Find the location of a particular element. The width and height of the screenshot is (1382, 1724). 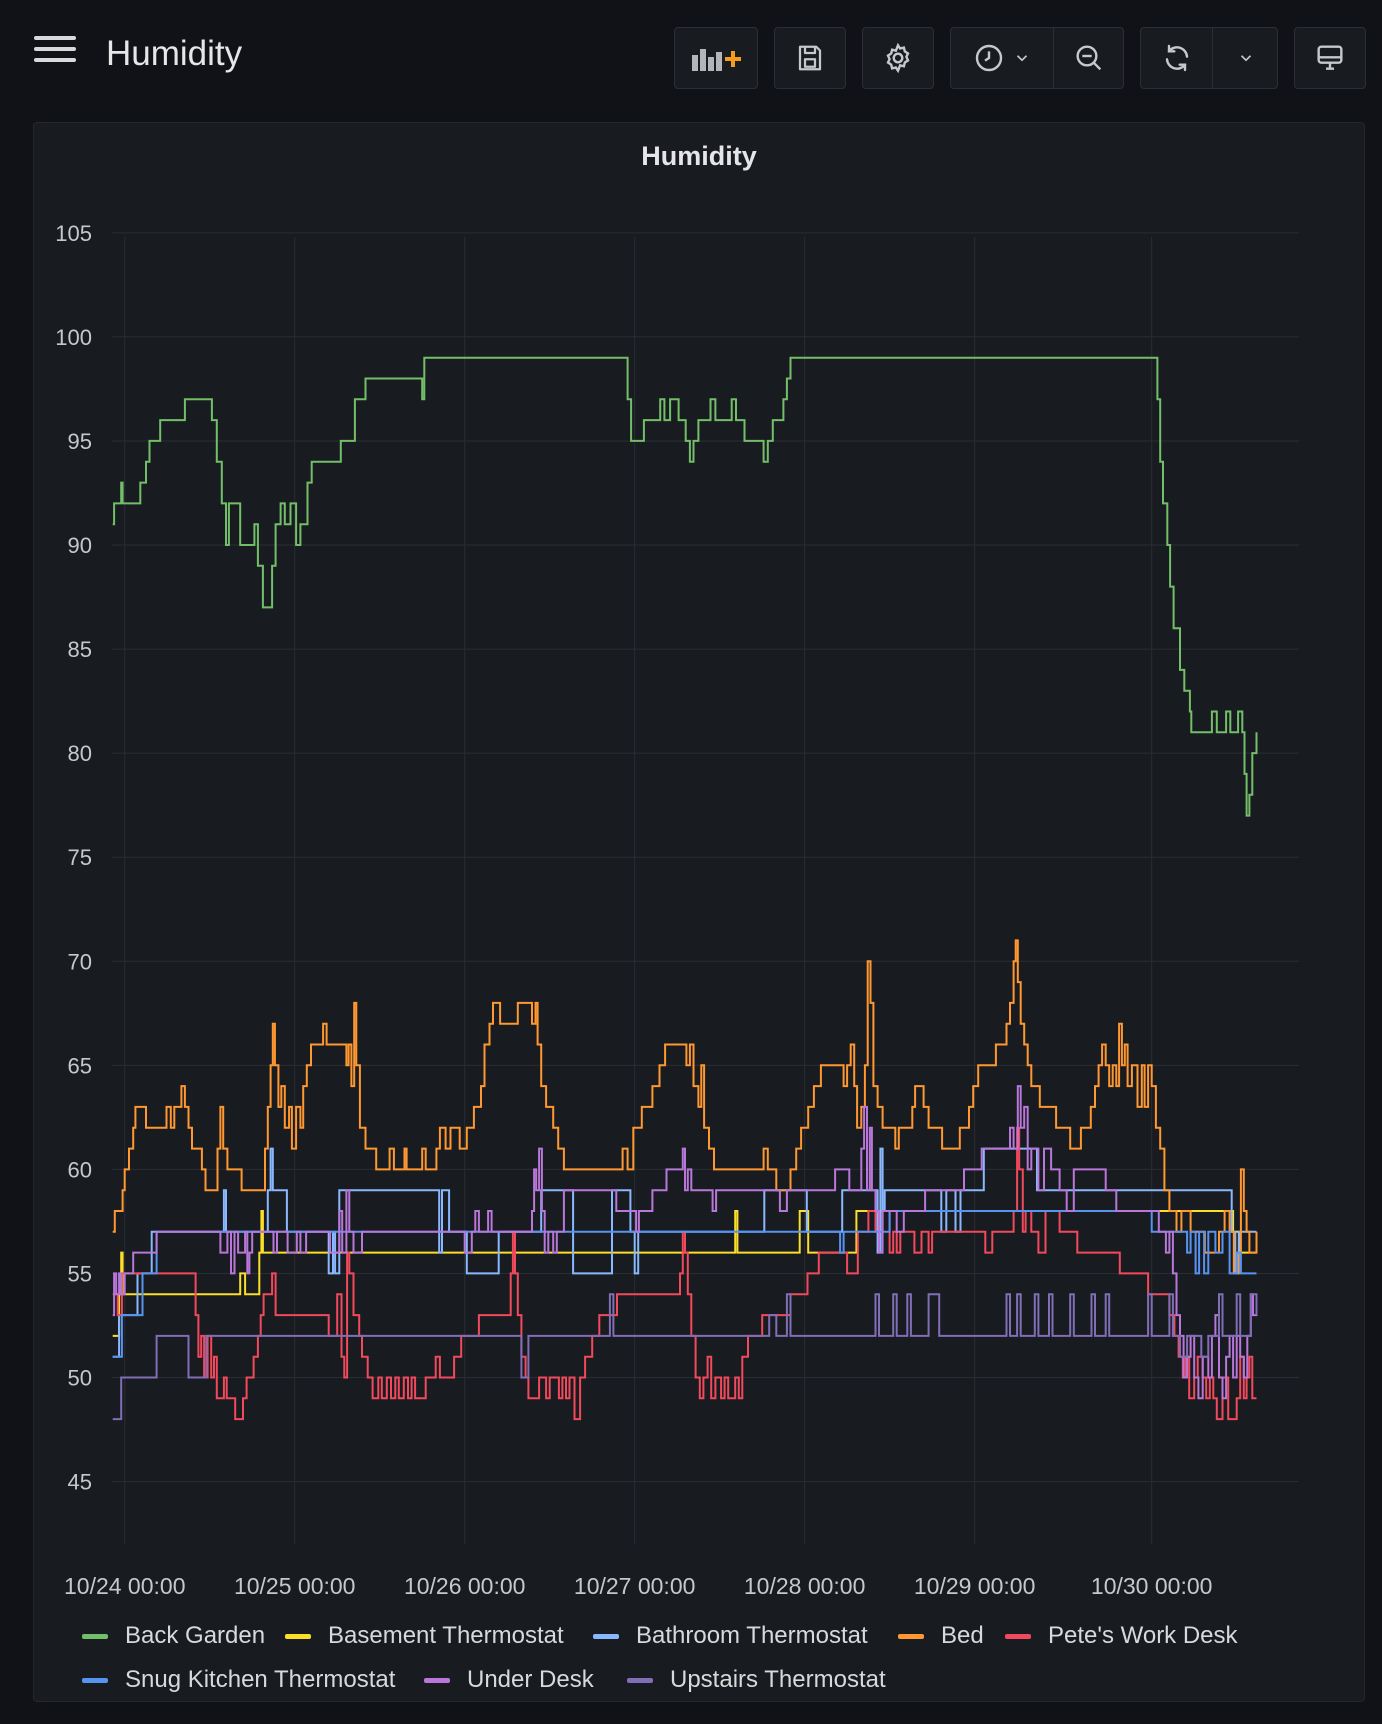

legend-item-pete-s-work-desk: Pete's Work Desk is located at coordinates (1121, 1636).